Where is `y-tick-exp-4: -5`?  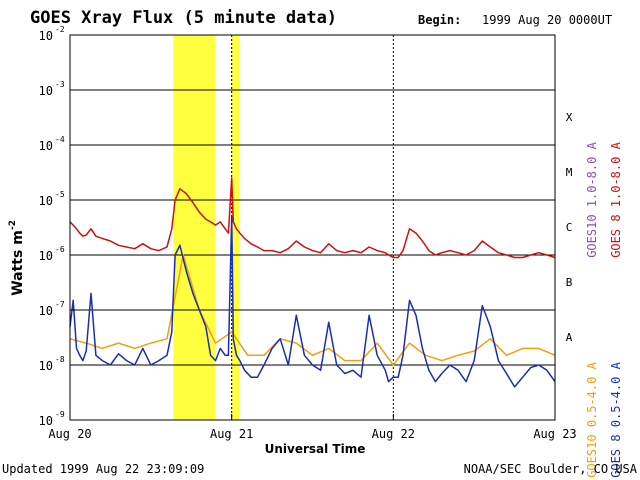 y-tick-exp-4: -5 is located at coordinates (60, 194).